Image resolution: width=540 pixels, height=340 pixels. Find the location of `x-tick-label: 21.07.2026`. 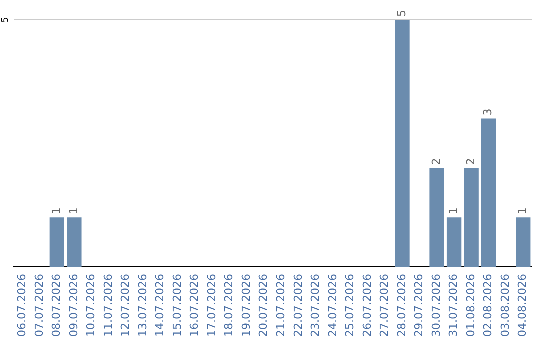

x-tick-label: 21.07.2026 is located at coordinates (281, 306).